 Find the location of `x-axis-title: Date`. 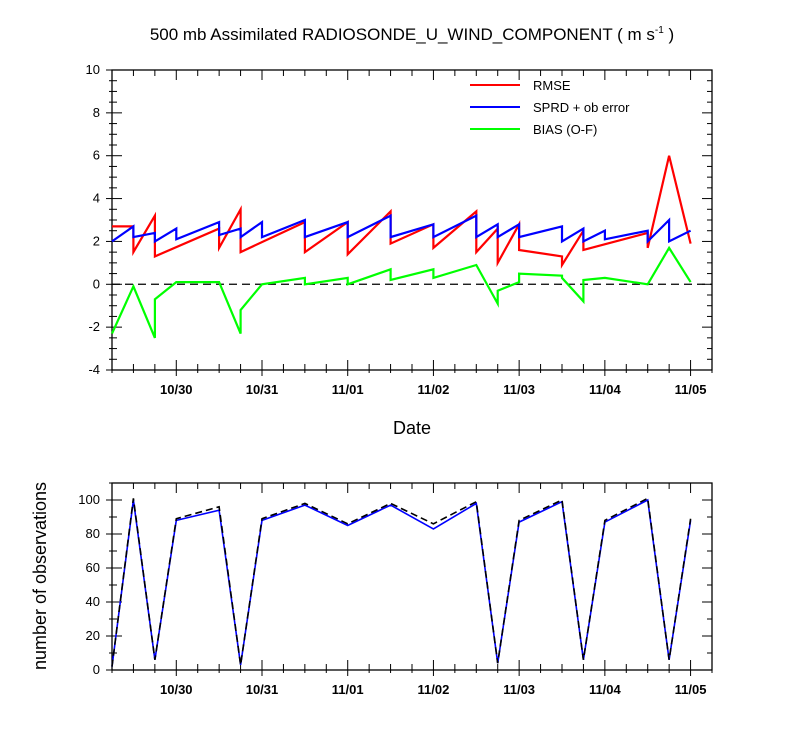

x-axis-title: Date is located at coordinates (412, 428).